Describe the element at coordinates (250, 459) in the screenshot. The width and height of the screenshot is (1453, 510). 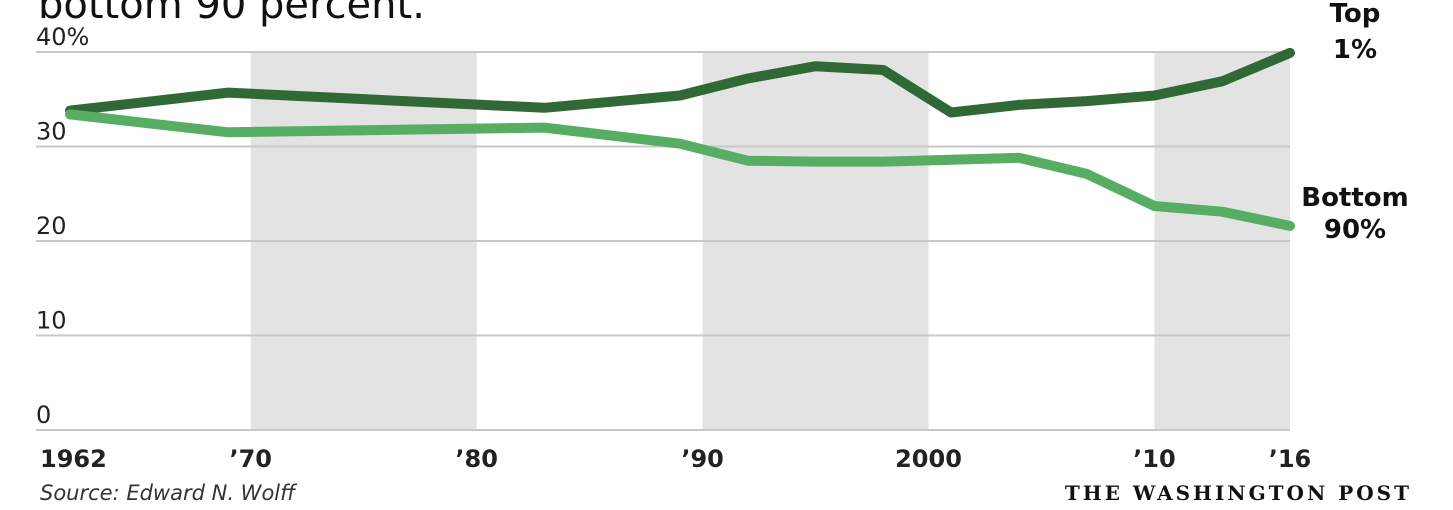
I see `x-tick-label: ’70` at that location.